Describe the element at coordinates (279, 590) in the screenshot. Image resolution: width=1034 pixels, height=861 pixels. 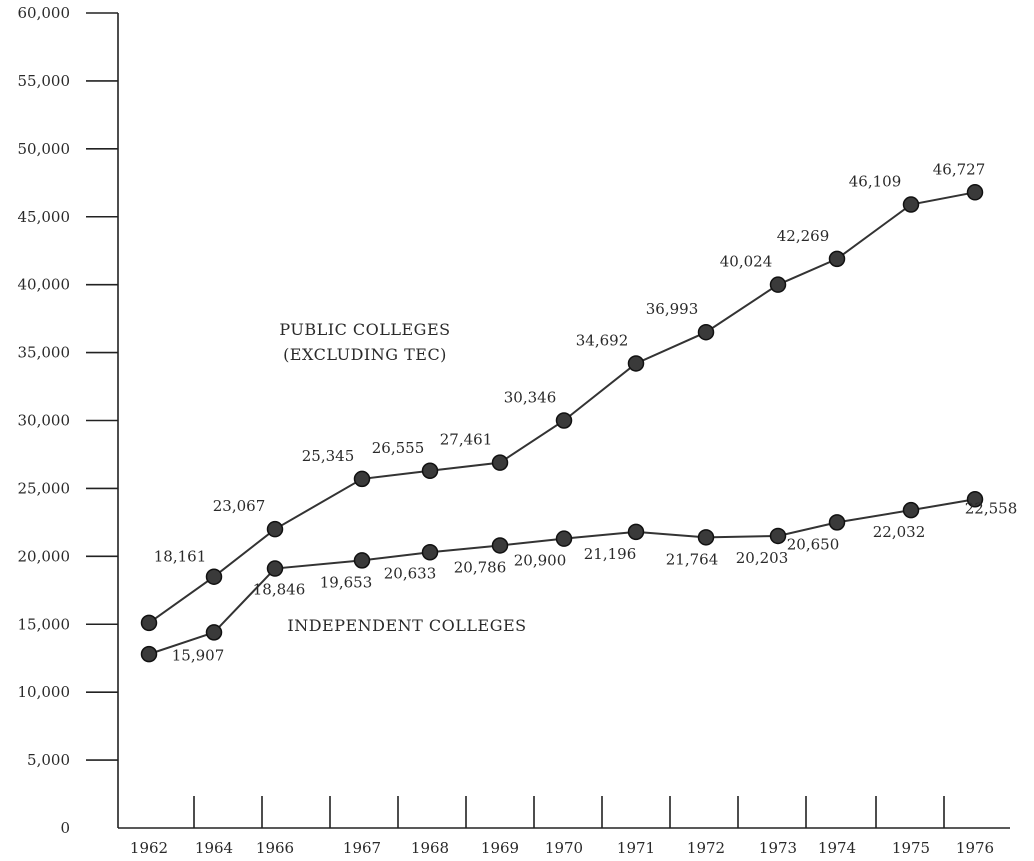
I see `data-label: 18,846` at that location.